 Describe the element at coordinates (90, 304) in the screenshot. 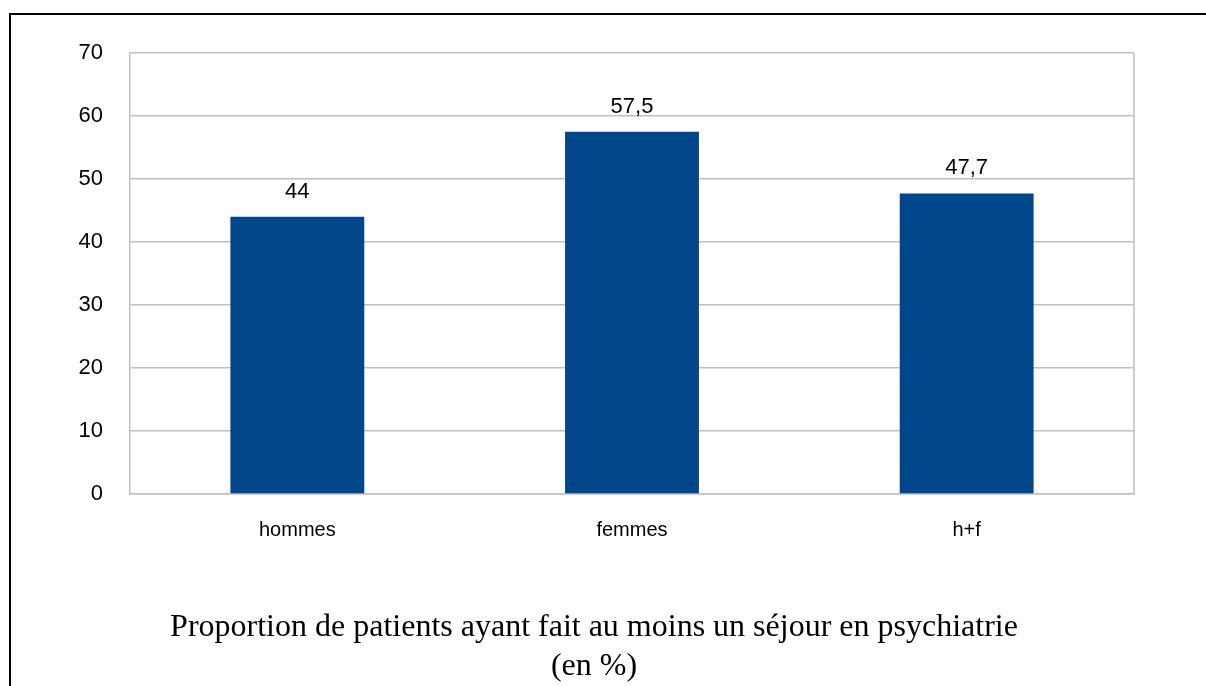

I see `y-tick-label: 30` at that location.